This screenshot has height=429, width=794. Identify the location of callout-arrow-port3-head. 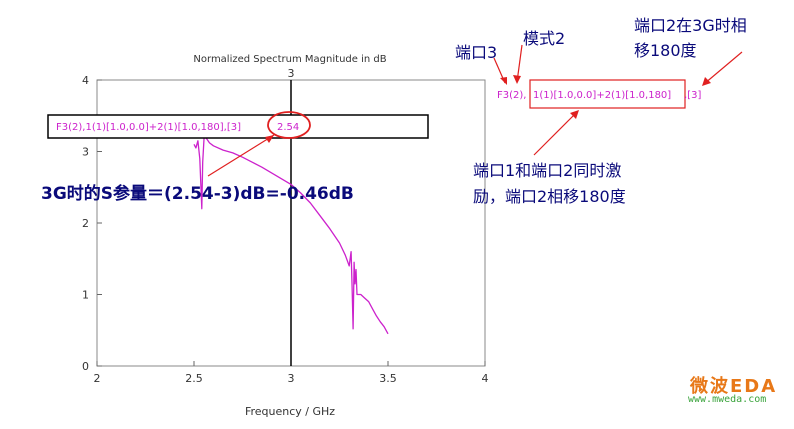
(503, 81).